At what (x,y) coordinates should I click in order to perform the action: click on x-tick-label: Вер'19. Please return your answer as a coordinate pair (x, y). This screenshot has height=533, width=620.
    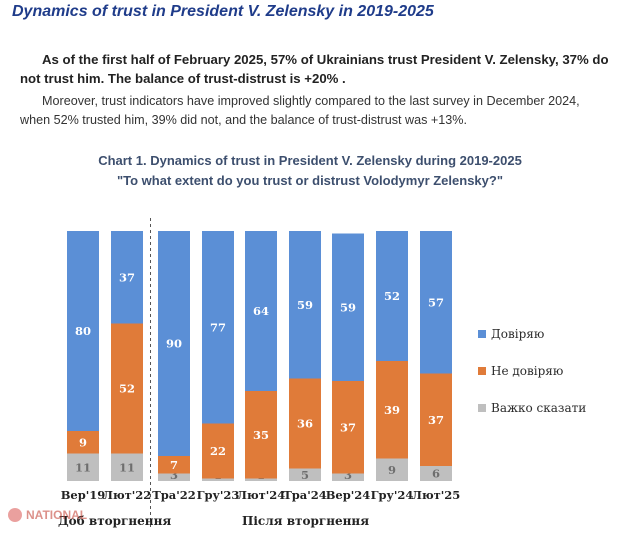
    Looking at the image, I should click on (83, 495).